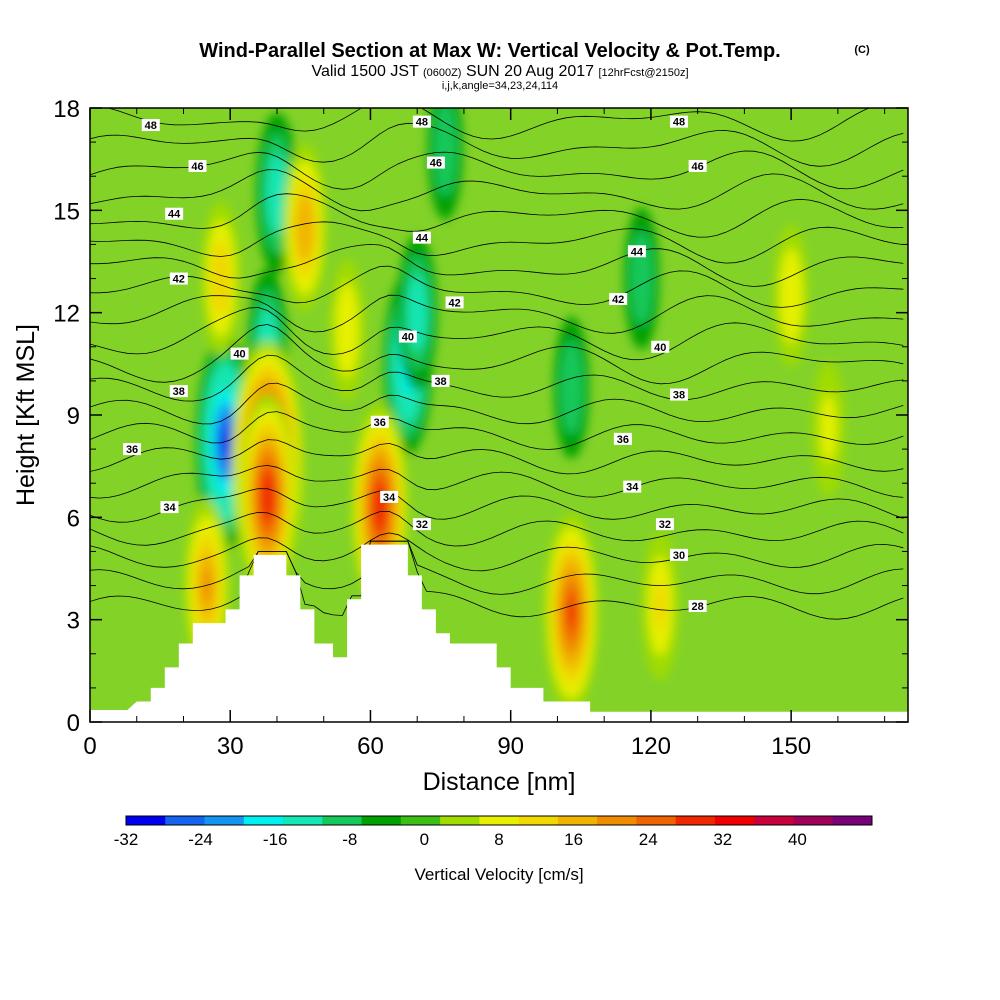 This screenshot has width=1000, height=1000. What do you see at coordinates (73, 621) in the screenshot?
I see `y-tick-label: 3` at bounding box center [73, 621].